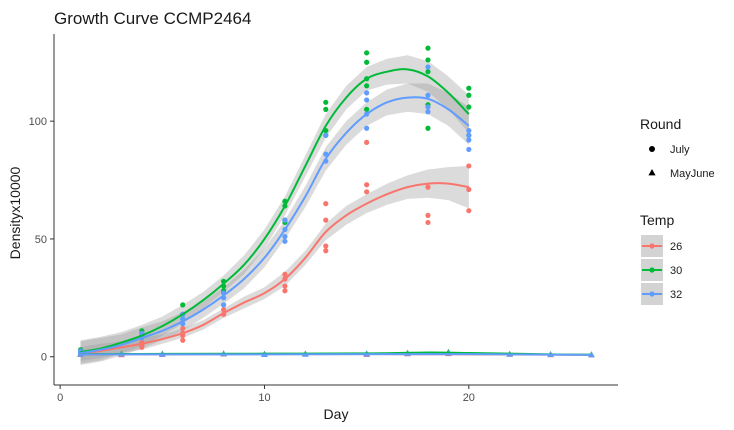  What do you see at coordinates (38, 122) in the screenshot?
I see `y-tick-label: 100` at bounding box center [38, 122].